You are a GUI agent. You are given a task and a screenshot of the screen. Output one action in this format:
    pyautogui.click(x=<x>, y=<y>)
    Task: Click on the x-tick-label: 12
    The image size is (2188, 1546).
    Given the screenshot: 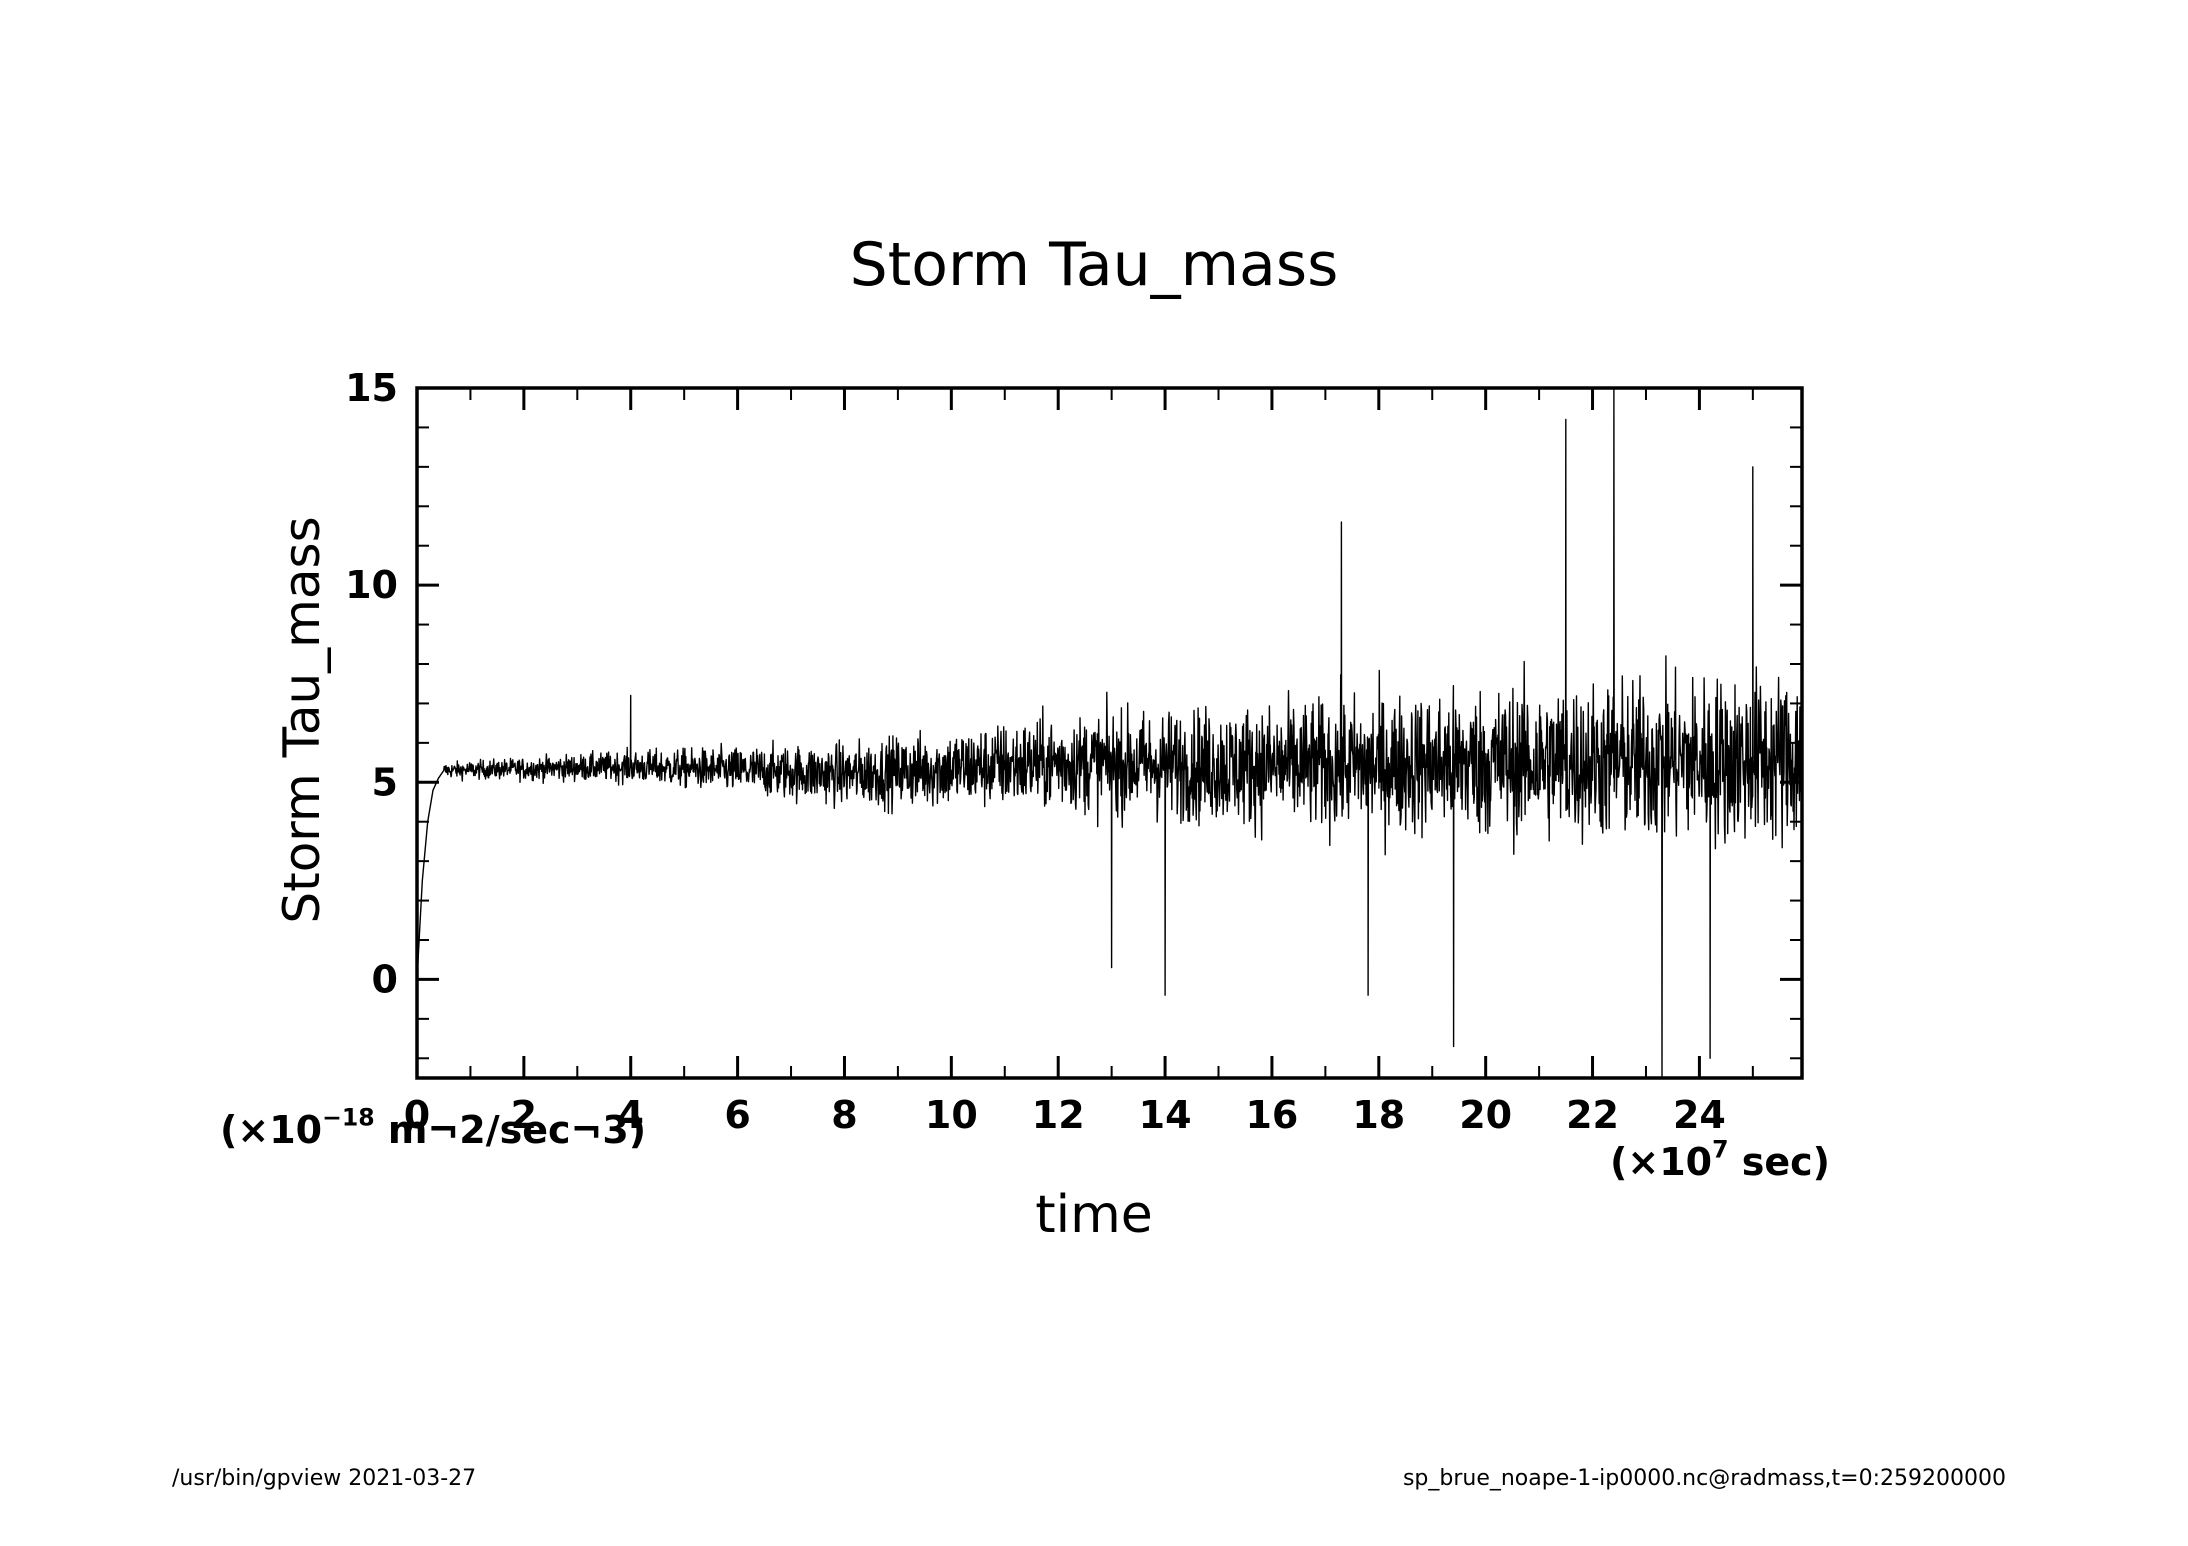 What is the action you would take?
    pyautogui.click(x=1058, y=1115)
    